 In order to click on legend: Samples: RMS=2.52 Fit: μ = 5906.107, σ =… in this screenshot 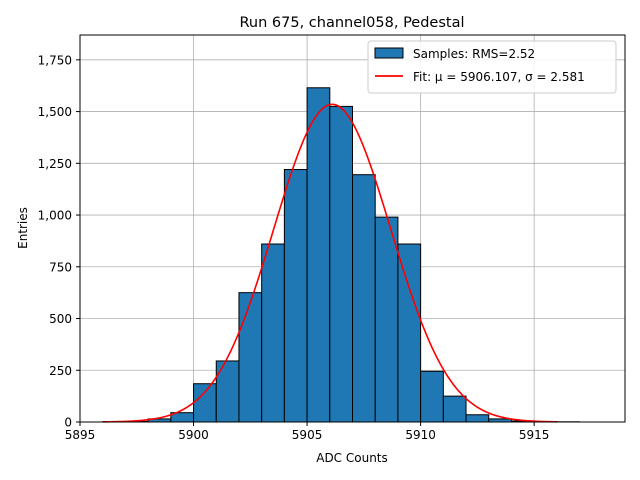, I will do `click(492, 67)`.